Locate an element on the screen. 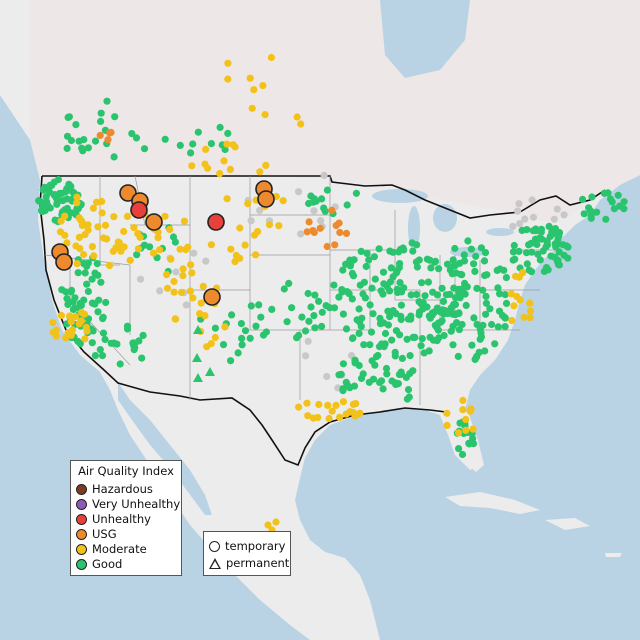  very-unhealthy-swatch is located at coordinates (81, 504).